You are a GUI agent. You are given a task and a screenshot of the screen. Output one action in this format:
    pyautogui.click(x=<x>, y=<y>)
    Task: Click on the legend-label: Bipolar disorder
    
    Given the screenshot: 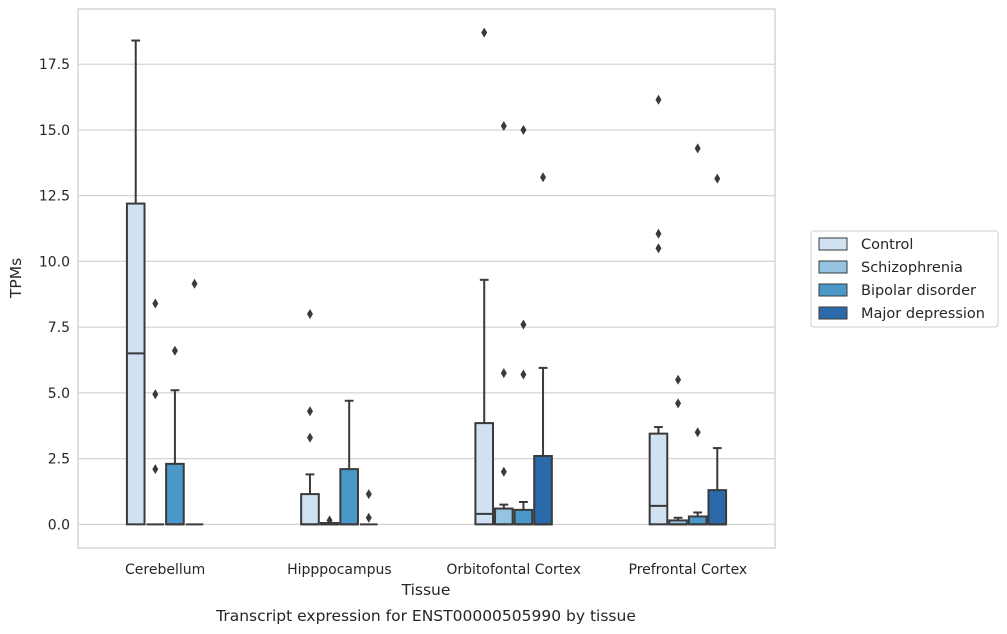 What is the action you would take?
    pyautogui.click(x=918, y=291)
    